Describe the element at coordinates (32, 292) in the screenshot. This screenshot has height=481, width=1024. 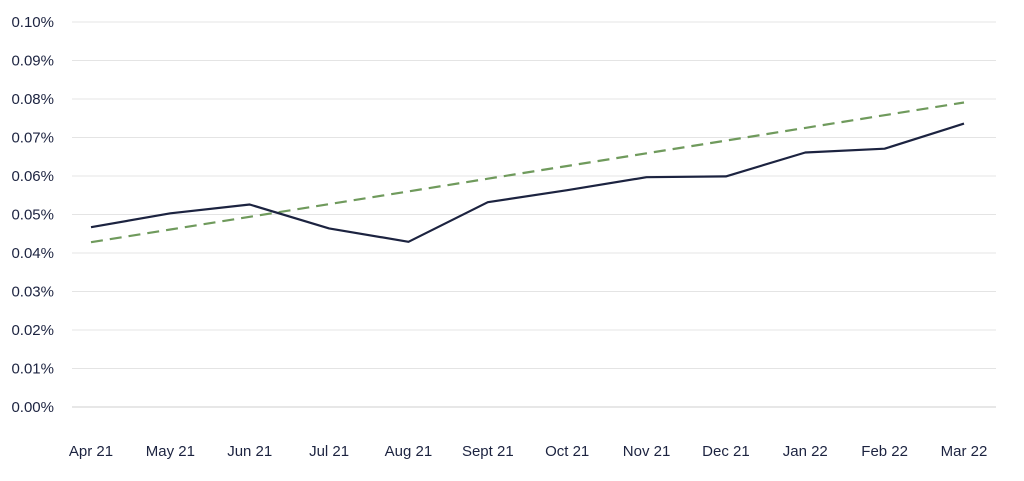
I see `y-tick-label: 0.03%` at that location.